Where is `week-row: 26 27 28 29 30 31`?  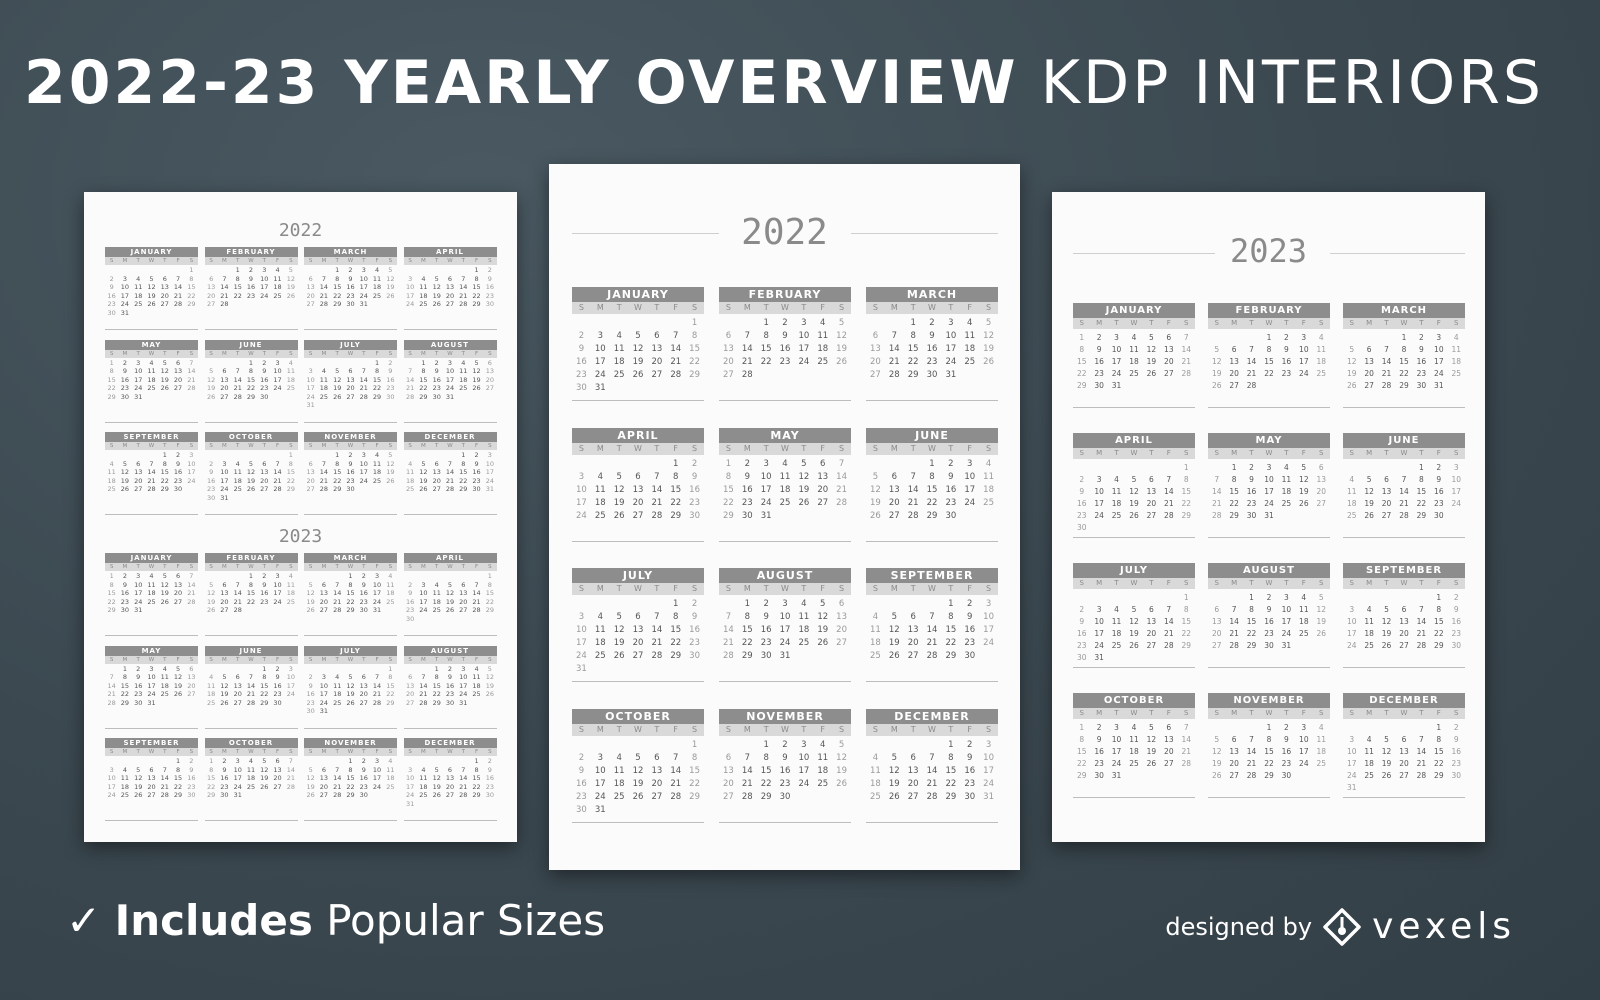 week-row: 26 27 28 29 30 31 is located at coordinates (350, 610).